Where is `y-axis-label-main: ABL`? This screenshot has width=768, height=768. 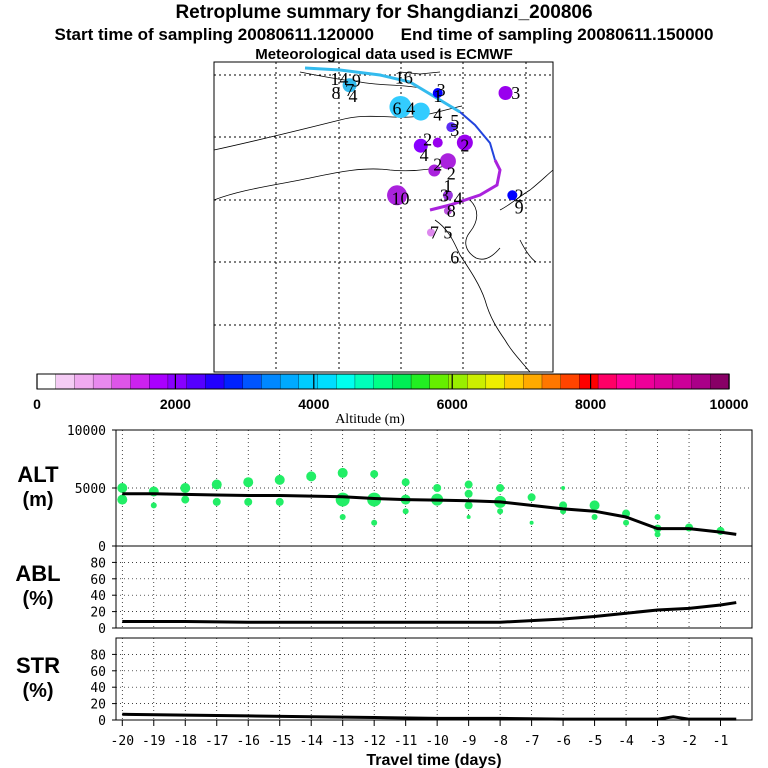
y-axis-label-main: ABL is located at coordinates (37, 573).